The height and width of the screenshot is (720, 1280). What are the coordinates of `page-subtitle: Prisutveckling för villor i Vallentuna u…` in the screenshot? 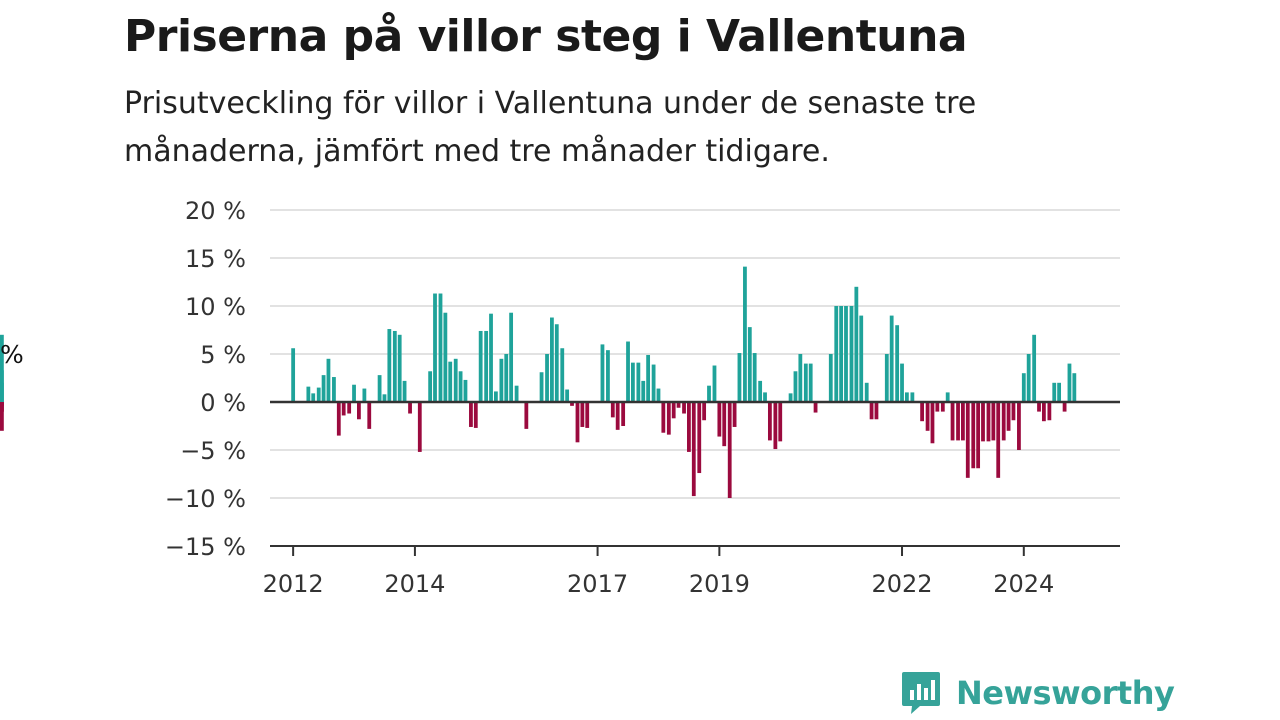 It's located at (550, 127).